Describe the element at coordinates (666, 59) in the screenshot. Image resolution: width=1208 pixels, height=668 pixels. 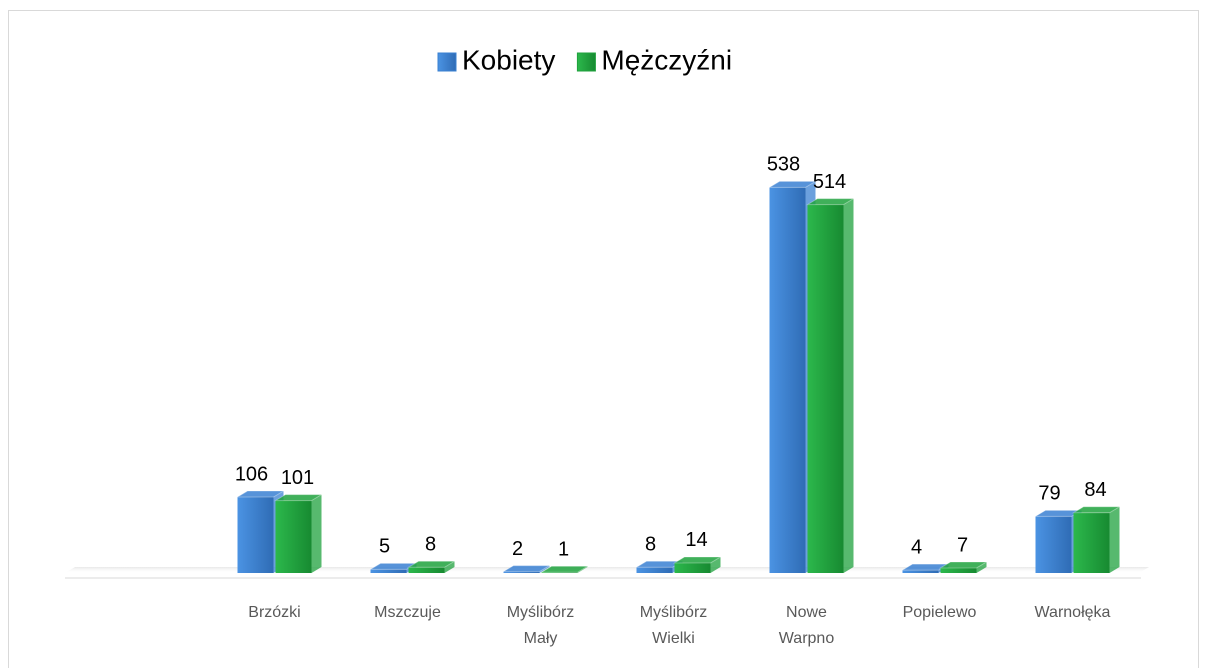
I see `legend-label: Mężczyźni` at that location.